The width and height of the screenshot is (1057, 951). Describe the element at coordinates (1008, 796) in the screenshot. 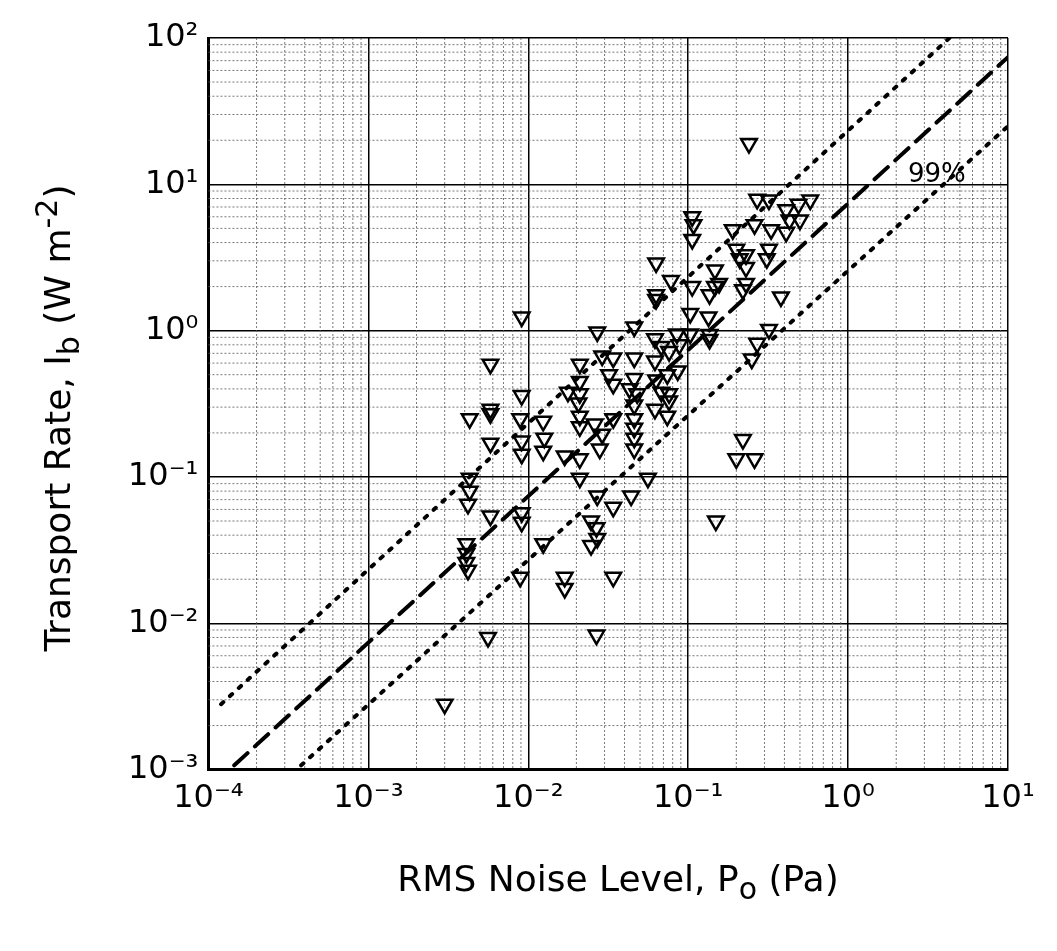

I see `x-tick-label: 10¹` at that location.